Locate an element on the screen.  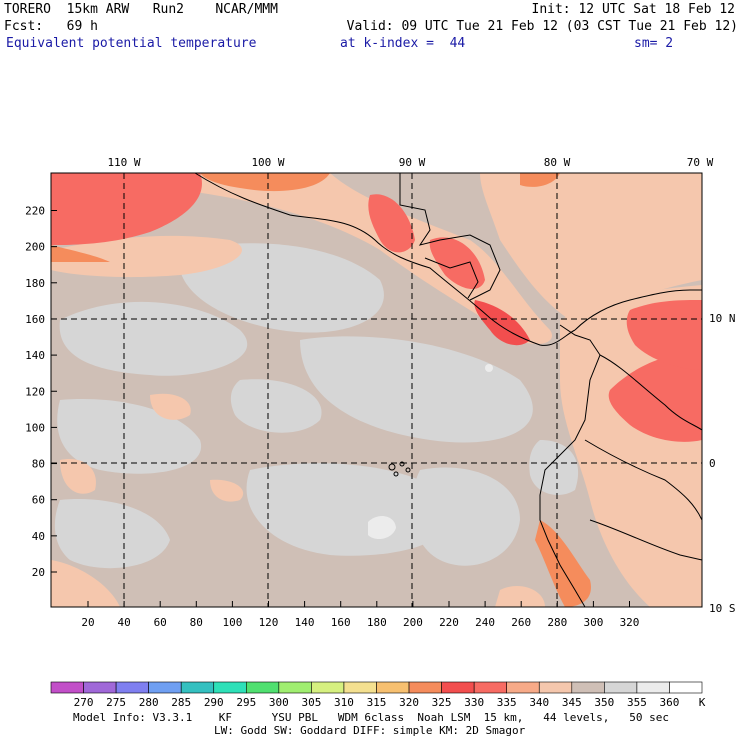
colorbar-value: 345 is located at coordinates (572, 702).